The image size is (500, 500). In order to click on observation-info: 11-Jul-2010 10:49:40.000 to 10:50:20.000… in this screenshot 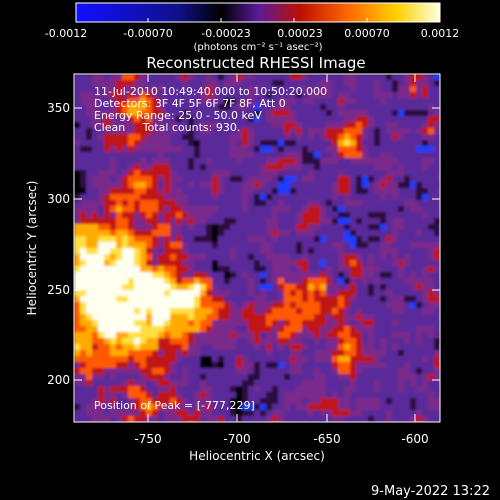, I will do `click(210, 109)`.